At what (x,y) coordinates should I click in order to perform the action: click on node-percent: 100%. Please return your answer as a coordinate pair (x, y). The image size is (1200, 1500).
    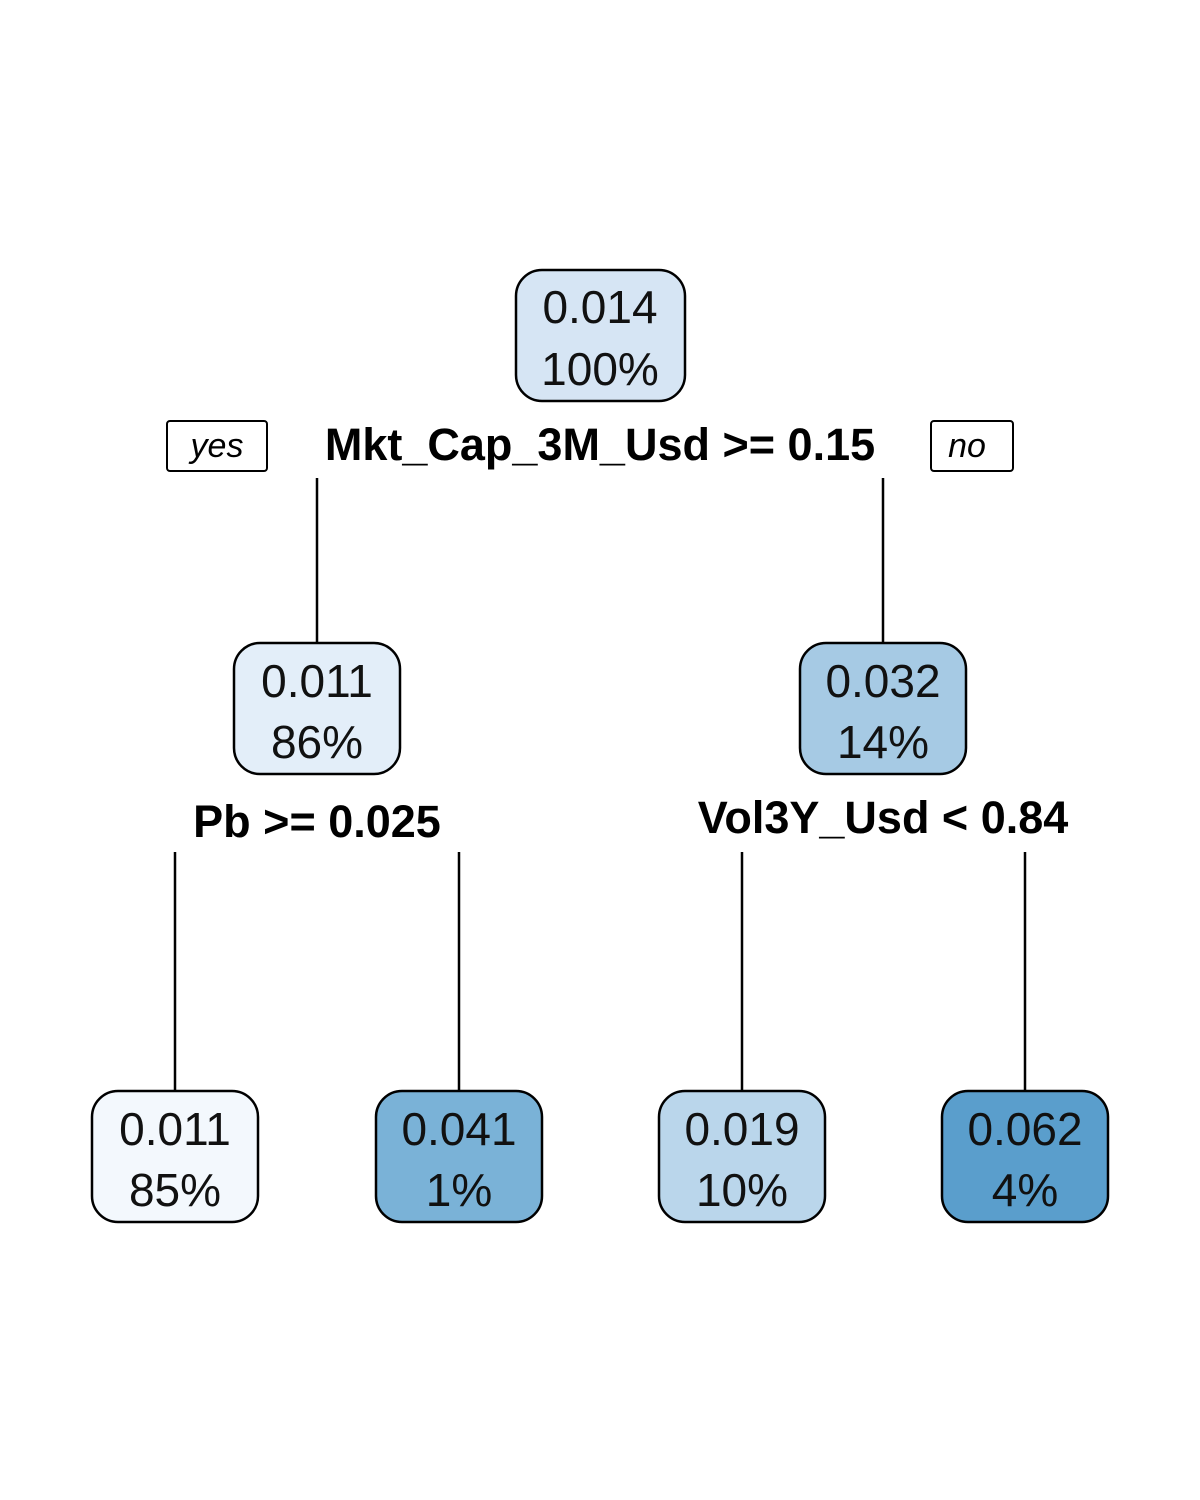
    Looking at the image, I should click on (600, 369).